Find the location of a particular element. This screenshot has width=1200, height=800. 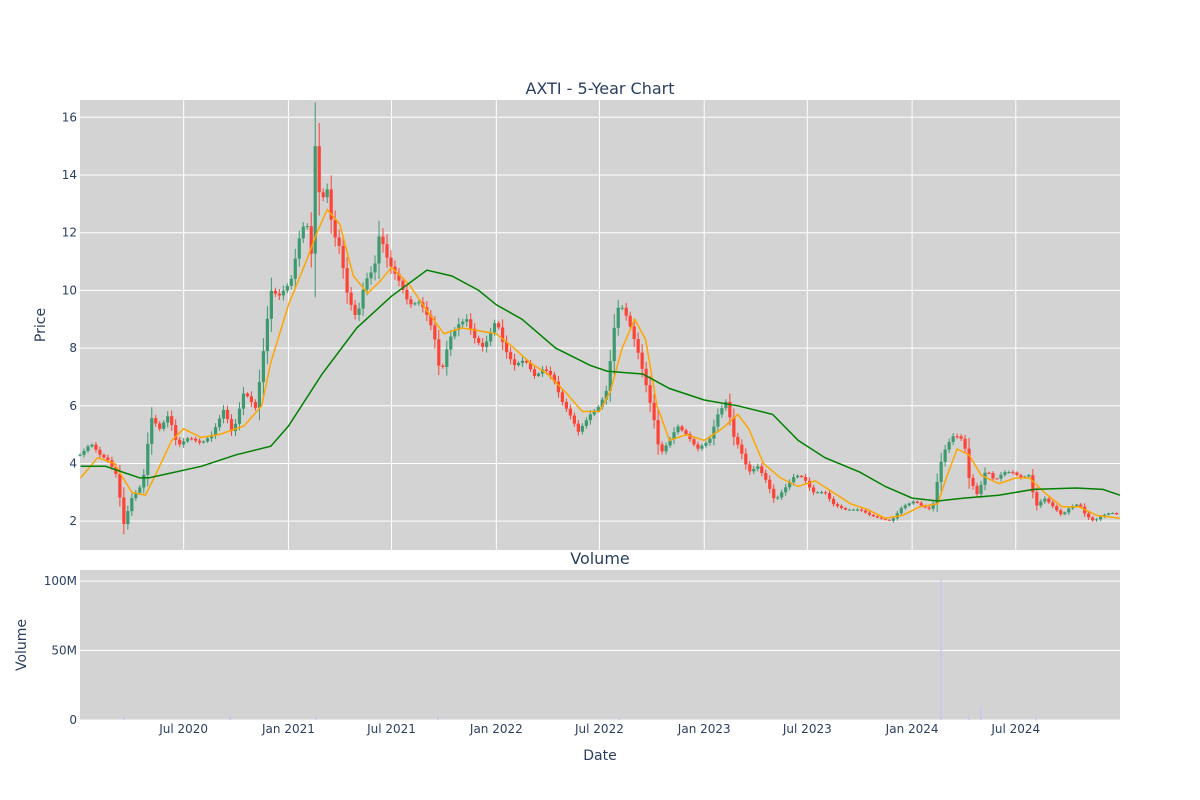

volume-y-tick-label: 100M is located at coordinates (60, 581).